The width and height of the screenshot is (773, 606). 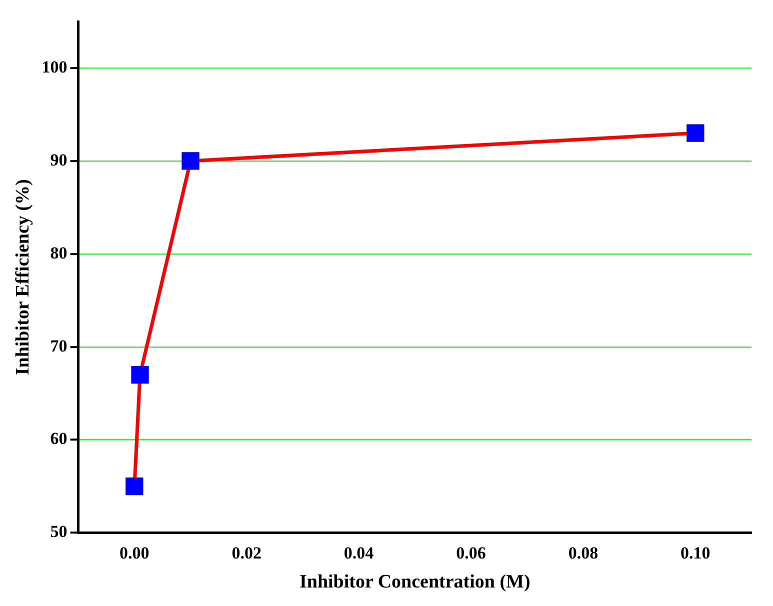 I want to click on y-tick-label: 50, so click(x=59, y=532).